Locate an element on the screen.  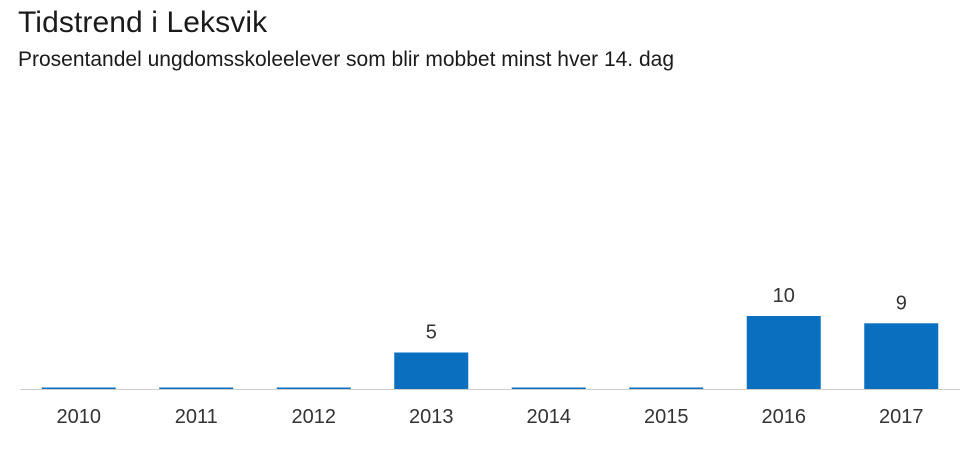
x-tick-label-2014: 2014 is located at coordinates (549, 417).